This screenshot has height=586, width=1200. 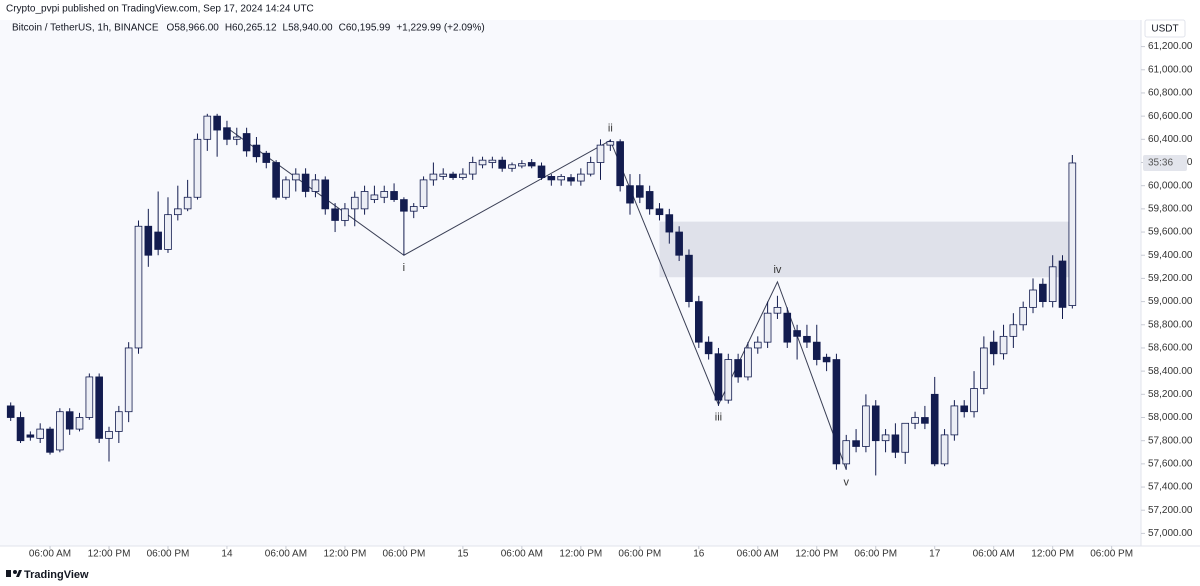 What do you see at coordinates (1160, 163) in the screenshot?
I see `countdown: 35:36` at bounding box center [1160, 163].